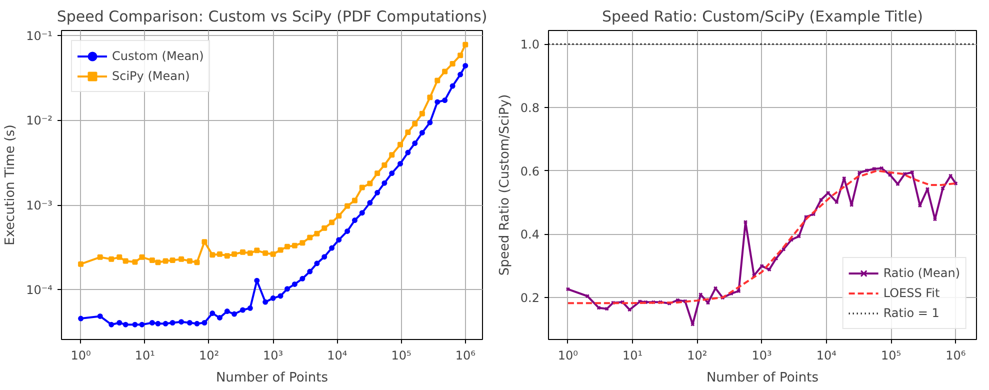 Image resolution: width=989 pixels, height=390 pixels. What do you see at coordinates (39, 205) in the screenshot?
I see `y-tick-label: 10⁻³` at bounding box center [39, 205].